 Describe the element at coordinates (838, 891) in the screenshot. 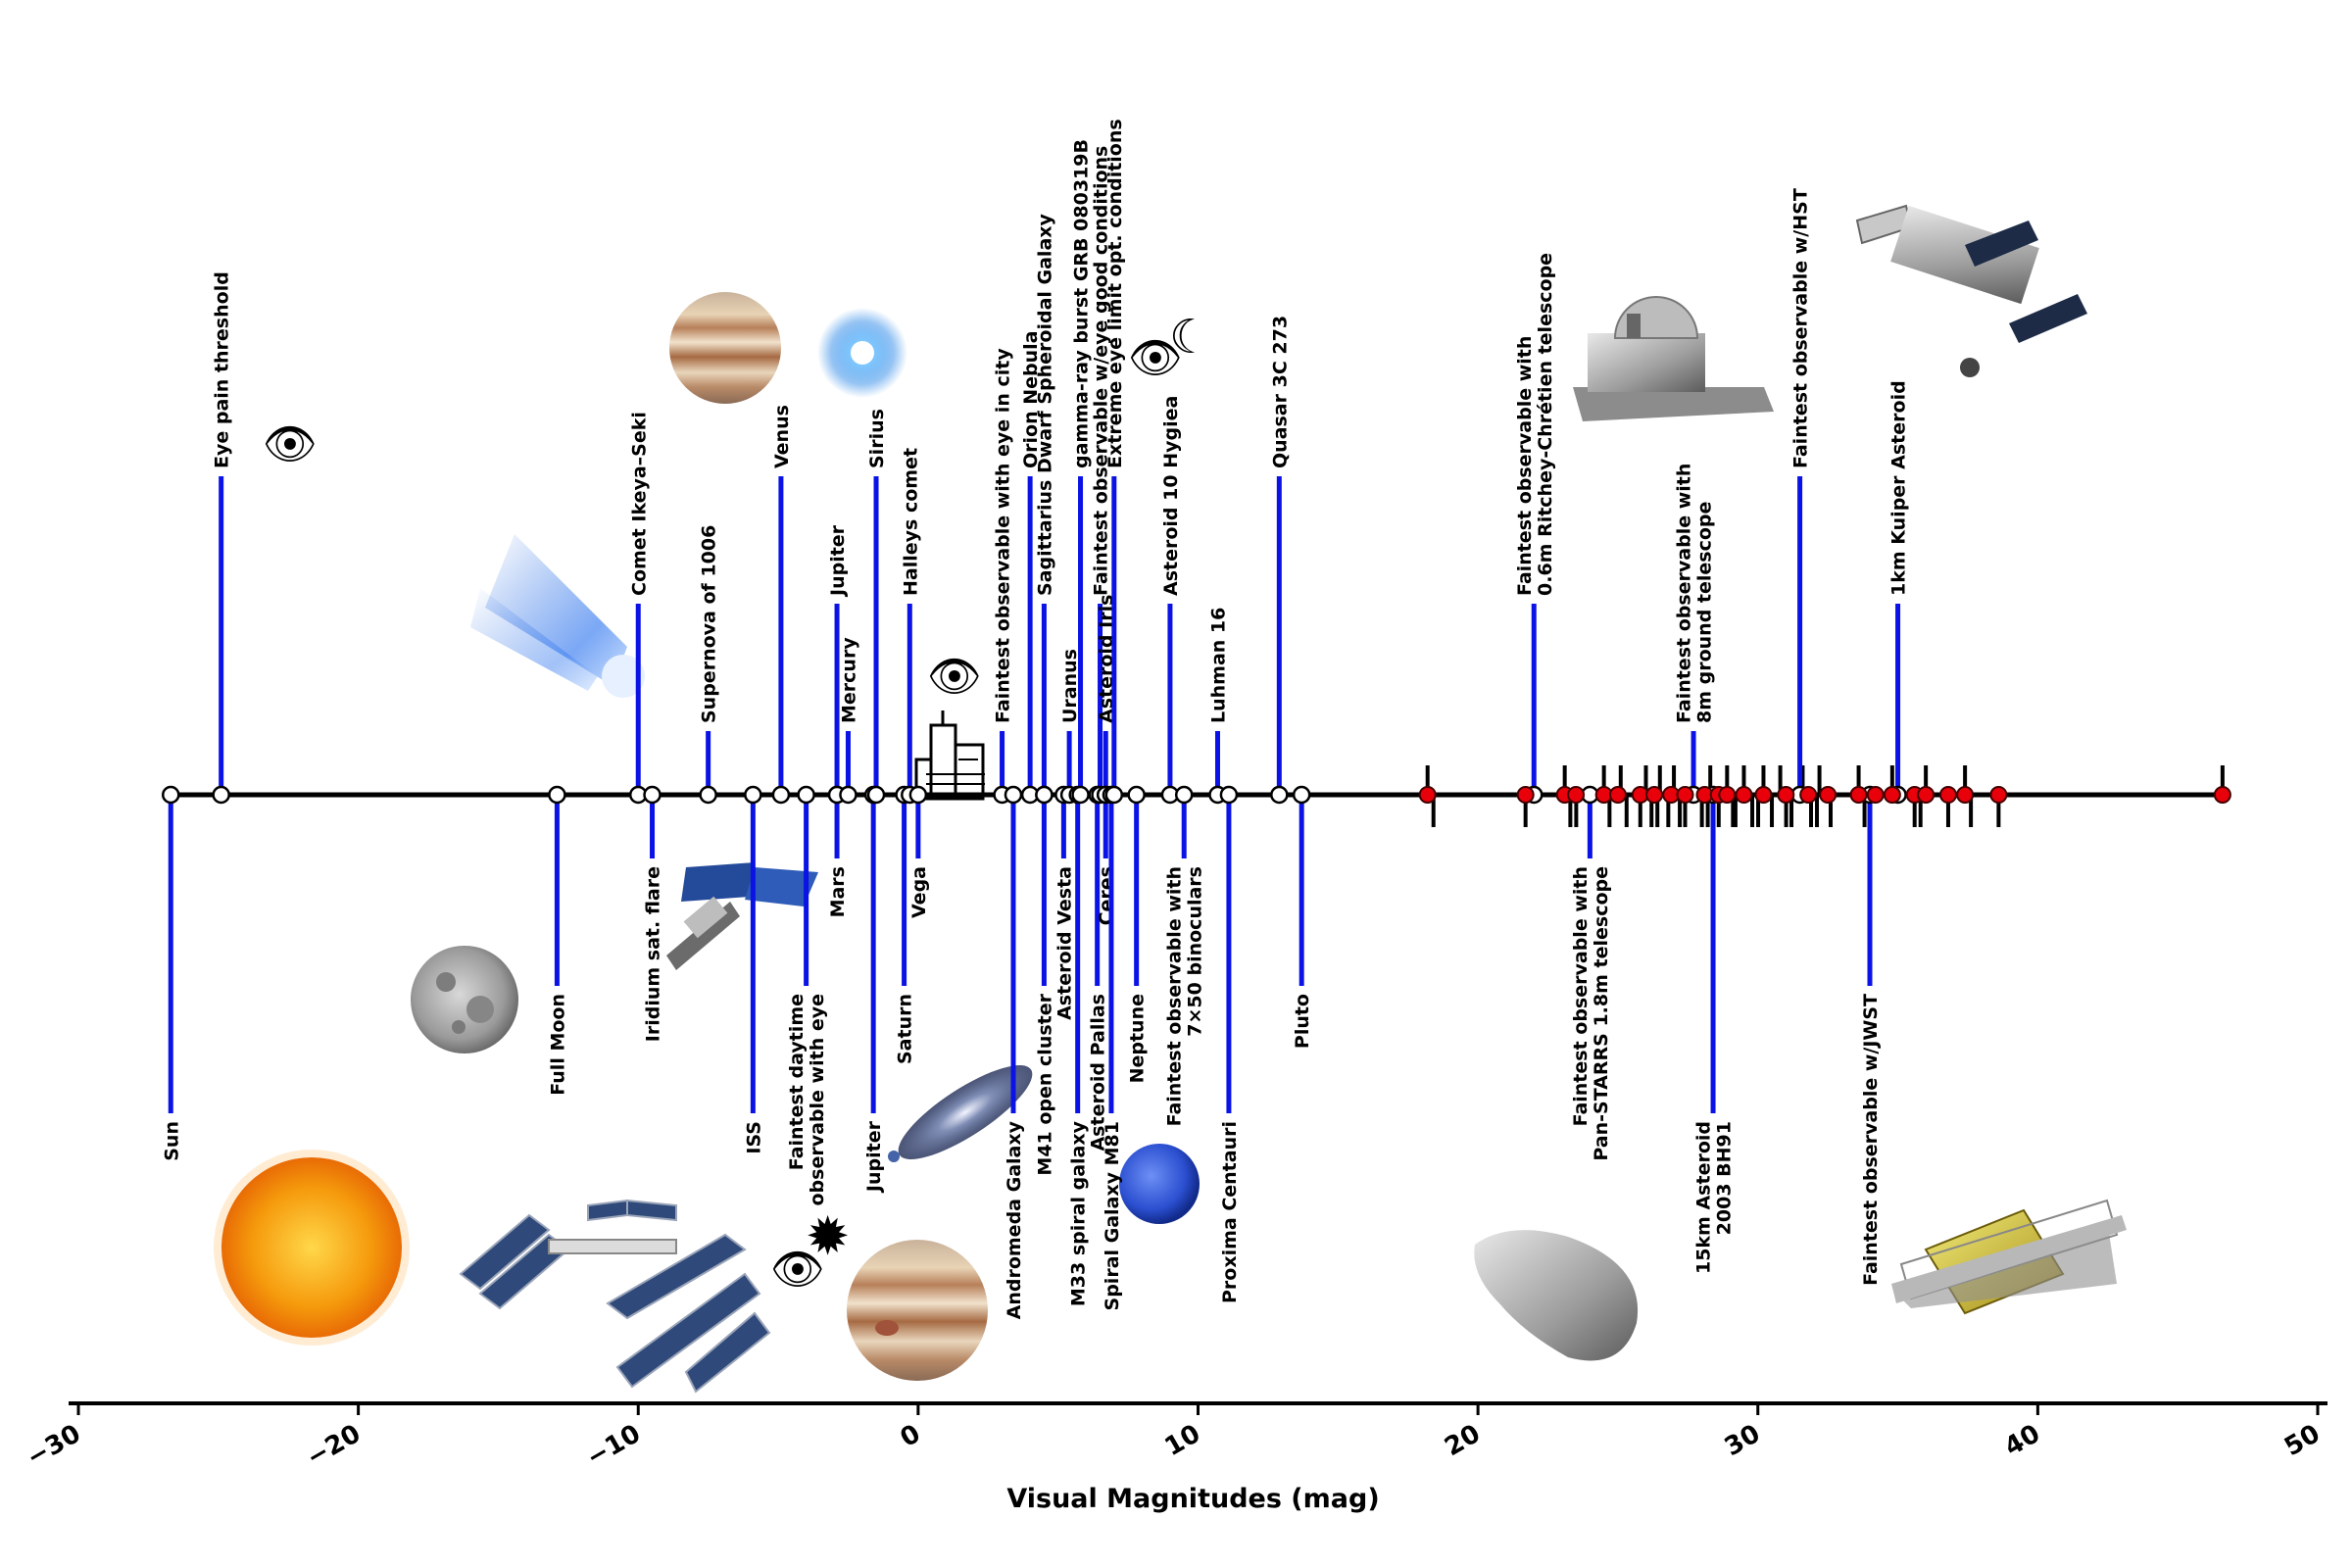

I see `object-label: Mars` at that location.